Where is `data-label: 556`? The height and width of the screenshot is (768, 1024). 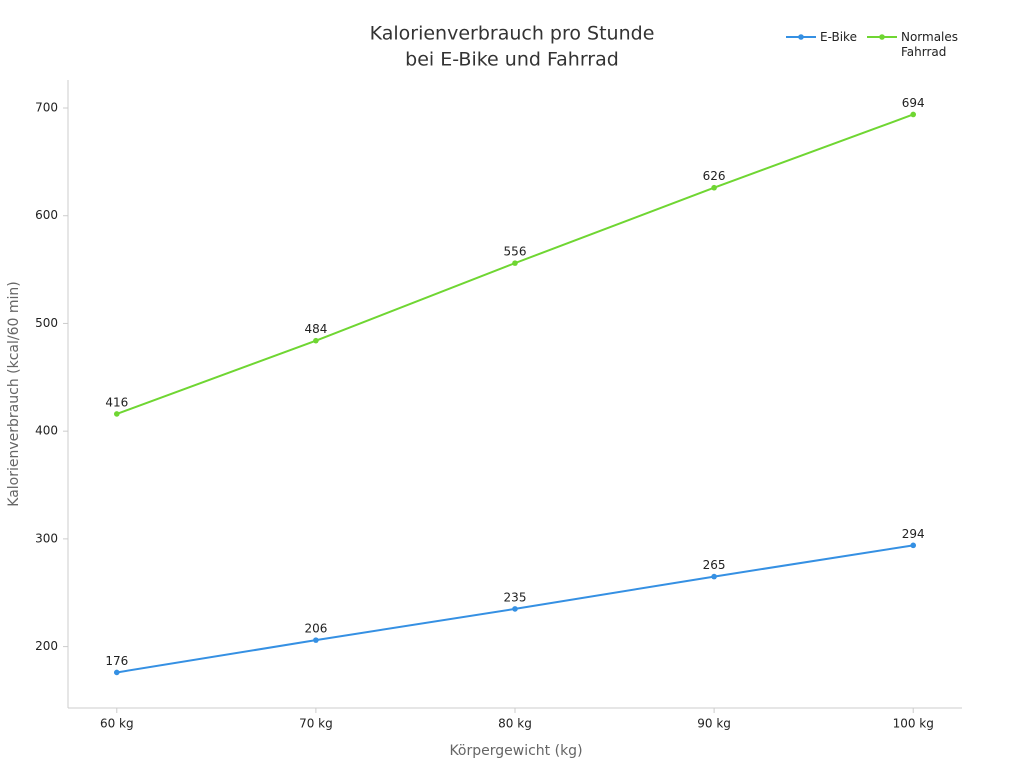
data-label: 556 is located at coordinates (515, 252).